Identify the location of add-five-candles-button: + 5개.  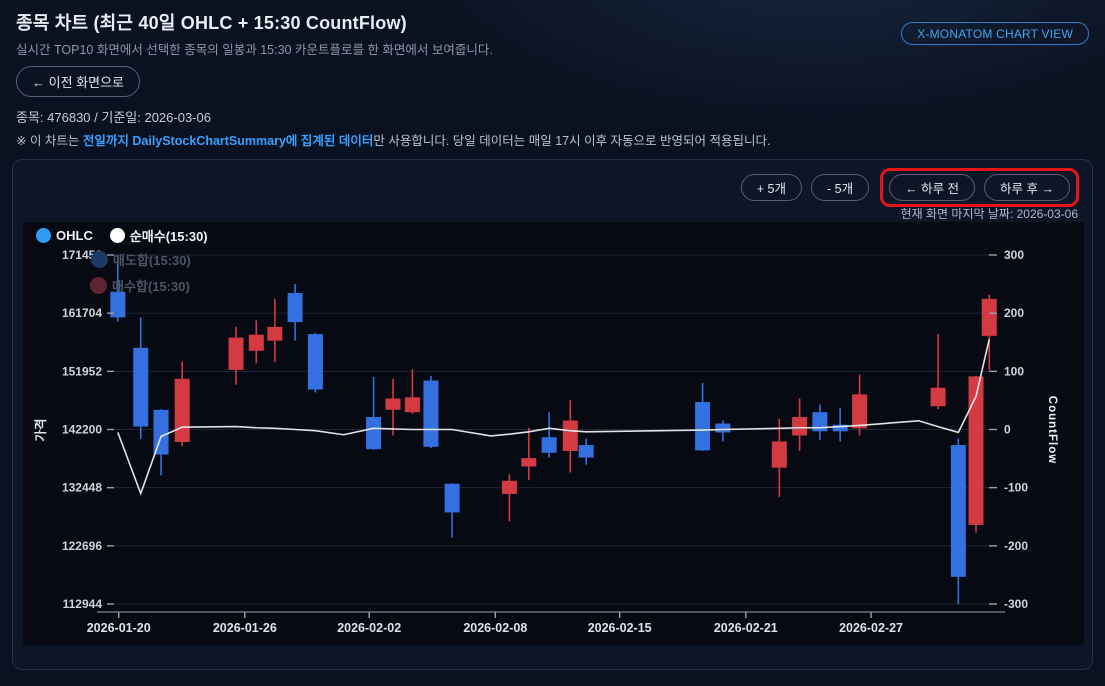
(771, 187).